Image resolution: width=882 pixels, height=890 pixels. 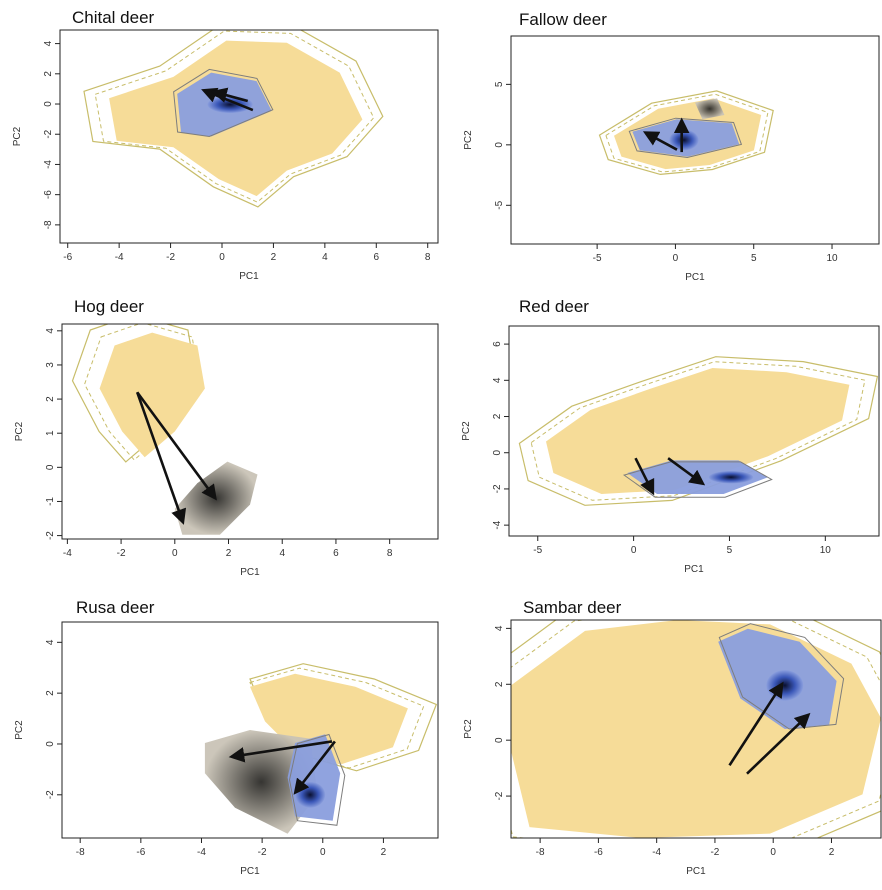 I want to click on x-tick-label: 4, so click(x=282, y=553).